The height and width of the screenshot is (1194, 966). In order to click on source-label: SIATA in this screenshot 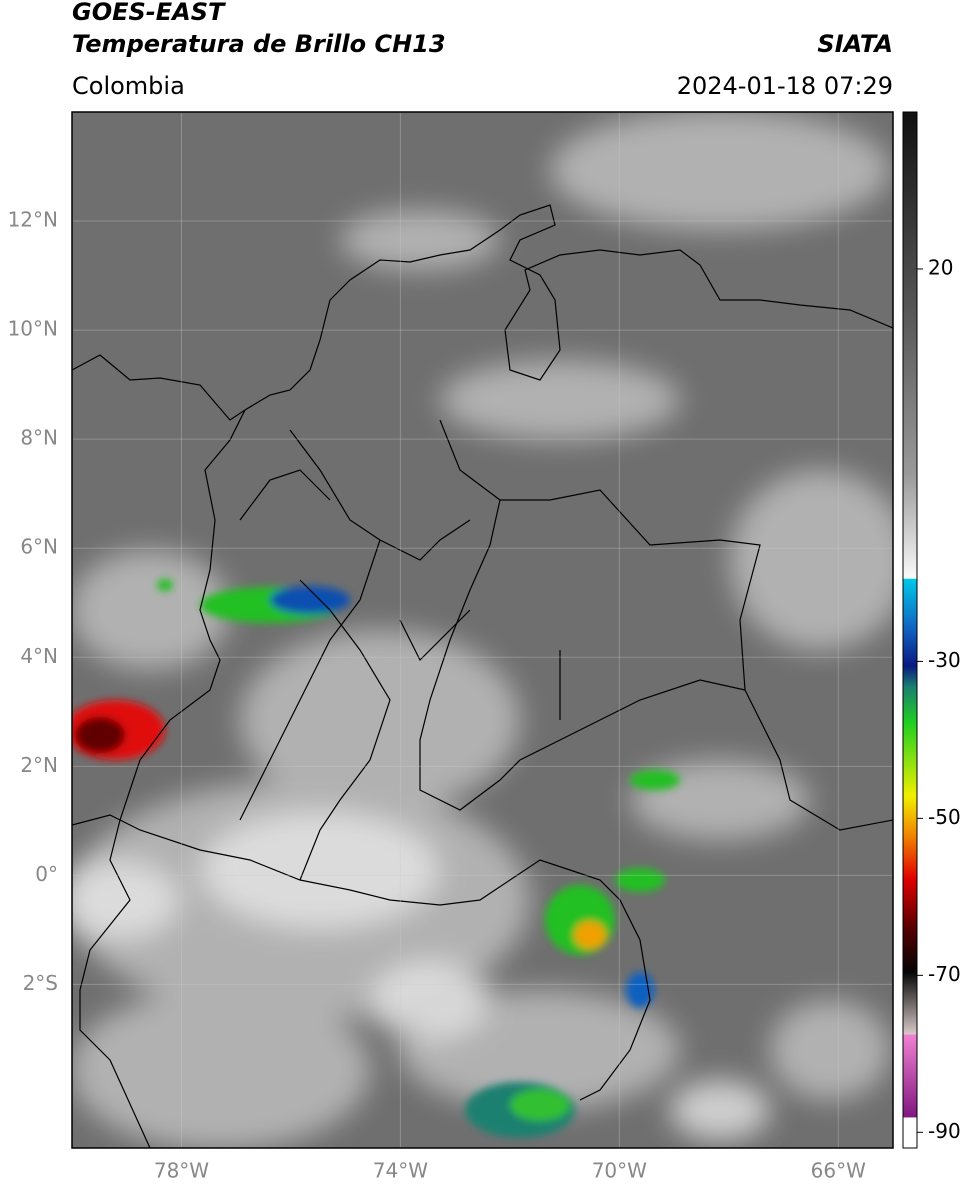, I will do `click(855, 44)`.